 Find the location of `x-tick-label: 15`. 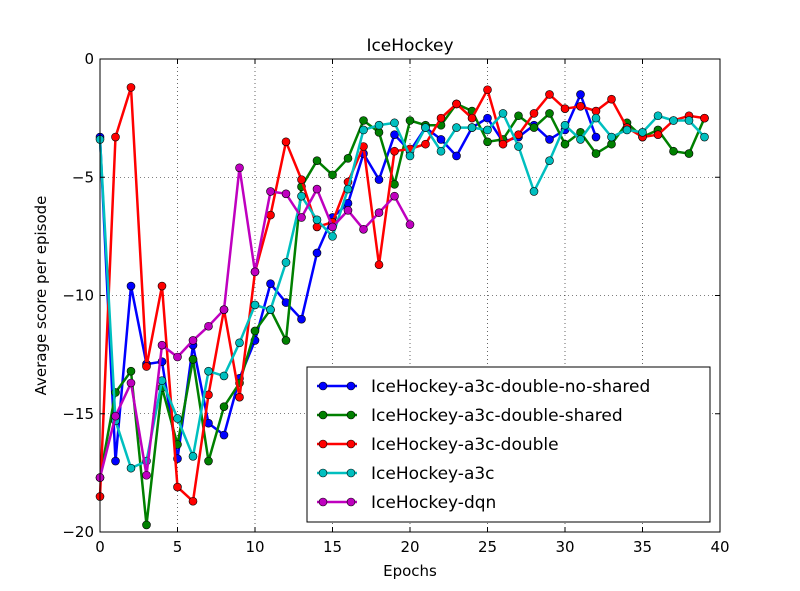

x-tick-label: 15 is located at coordinates (332, 547).